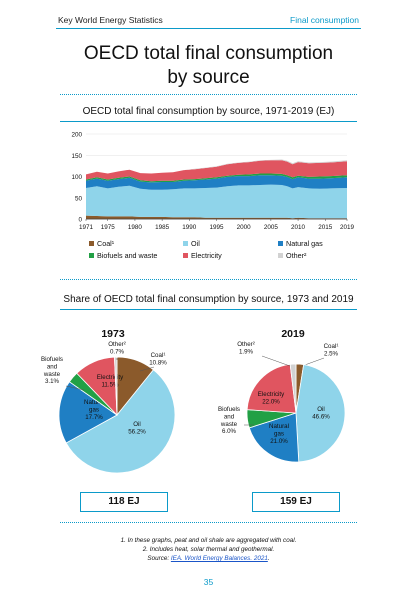 This screenshot has height=606, width=417. I want to click on header-rule, so click(208, 28).